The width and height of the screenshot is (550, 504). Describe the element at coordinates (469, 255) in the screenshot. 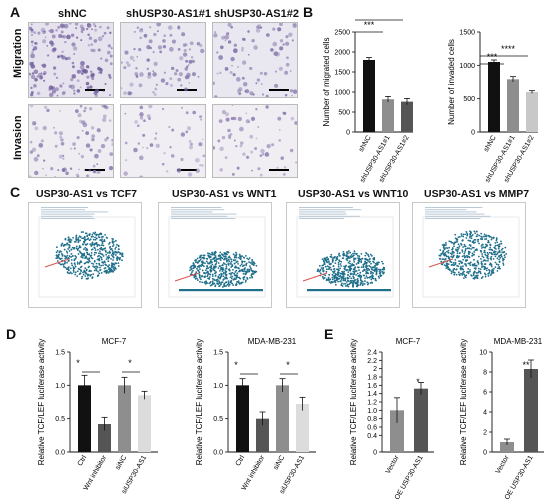

I see `scatter-mmp7` at that location.